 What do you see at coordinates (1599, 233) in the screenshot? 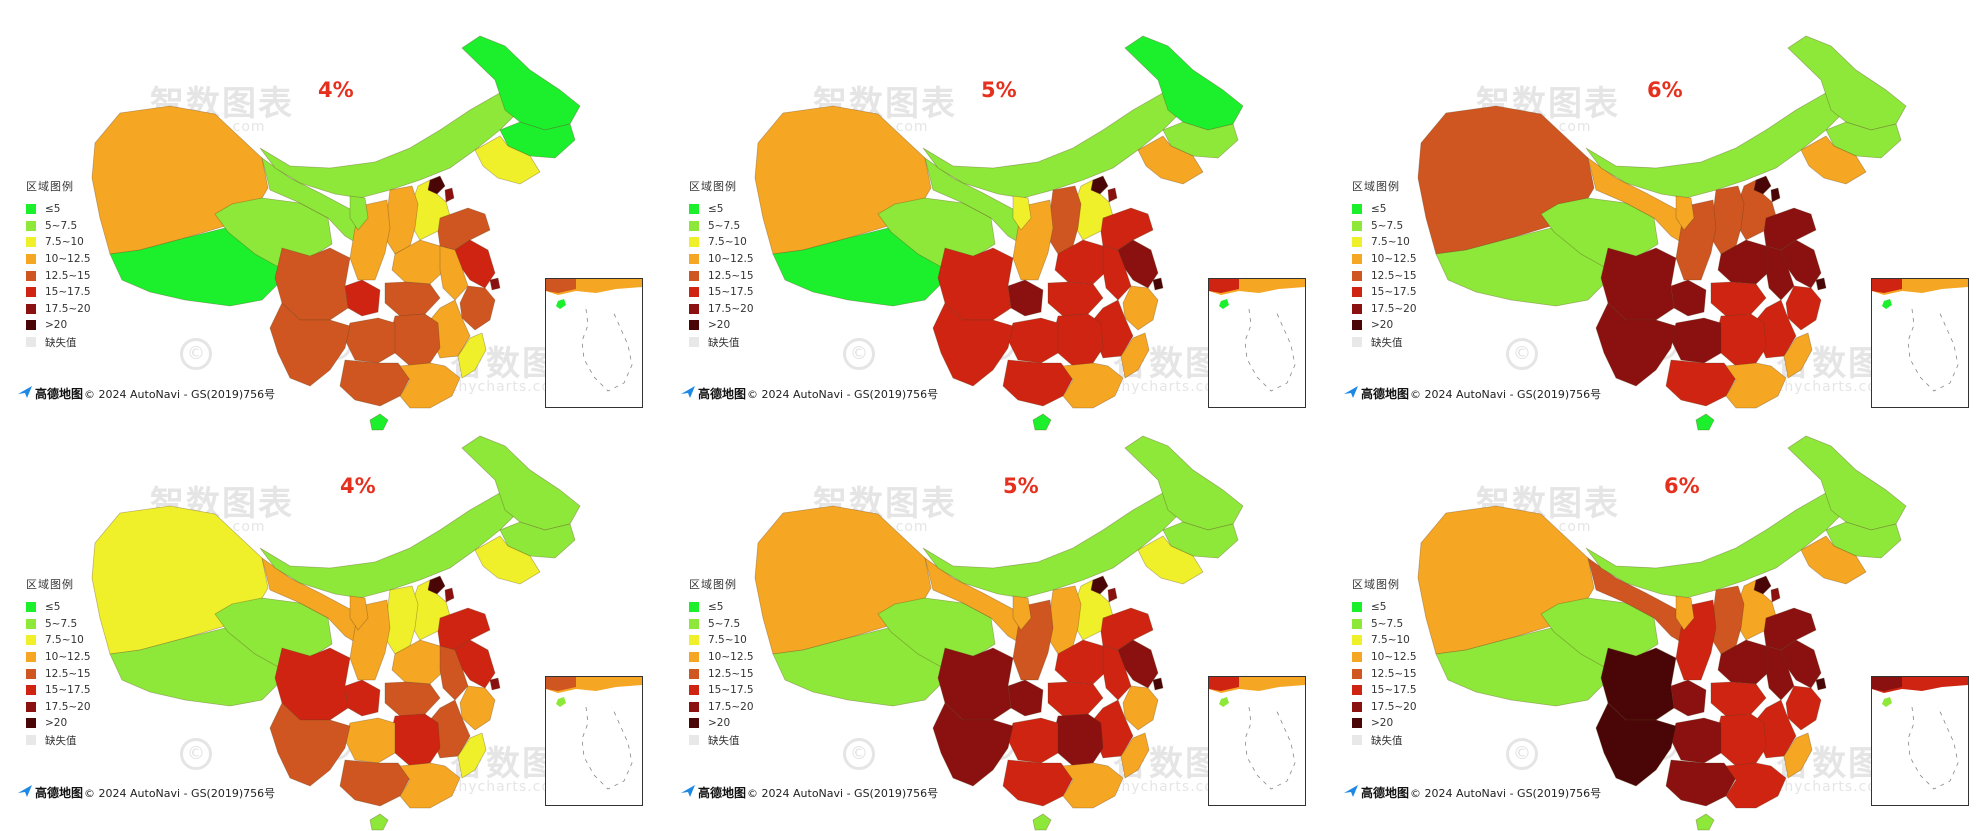
I see `province-region-qh` at bounding box center [1599, 233].